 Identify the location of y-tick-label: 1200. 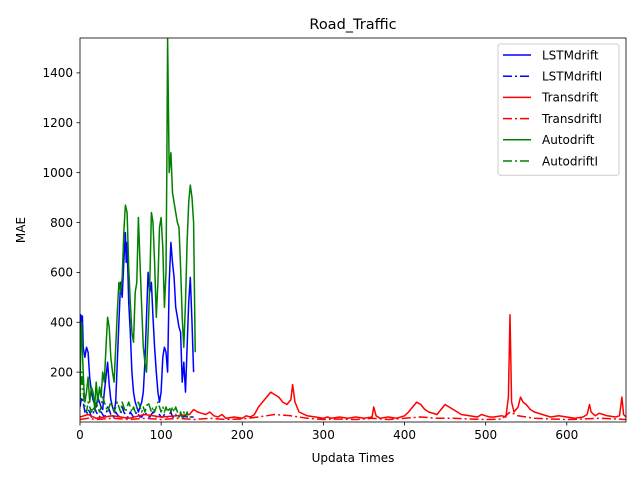
(57, 123).